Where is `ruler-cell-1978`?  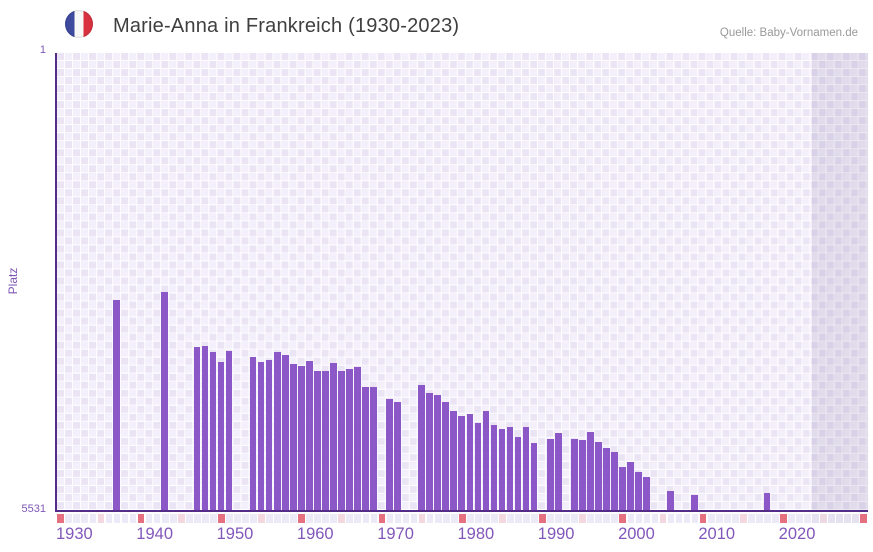 ruler-cell-1978 is located at coordinates (446, 518).